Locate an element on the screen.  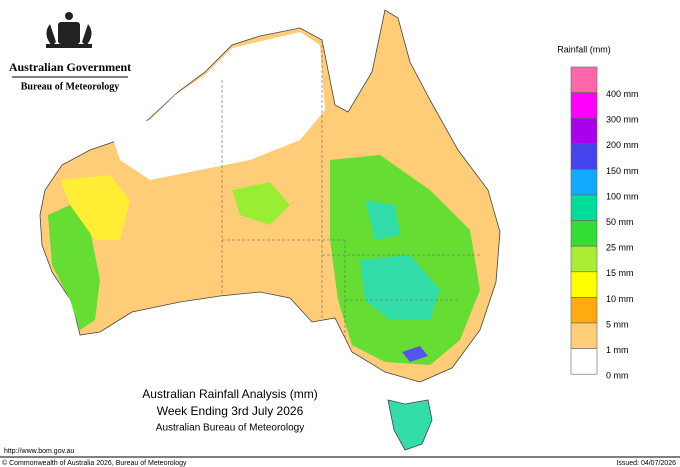
map-title: Australian Rainfall Analysis (mm) is located at coordinates (229, 394).